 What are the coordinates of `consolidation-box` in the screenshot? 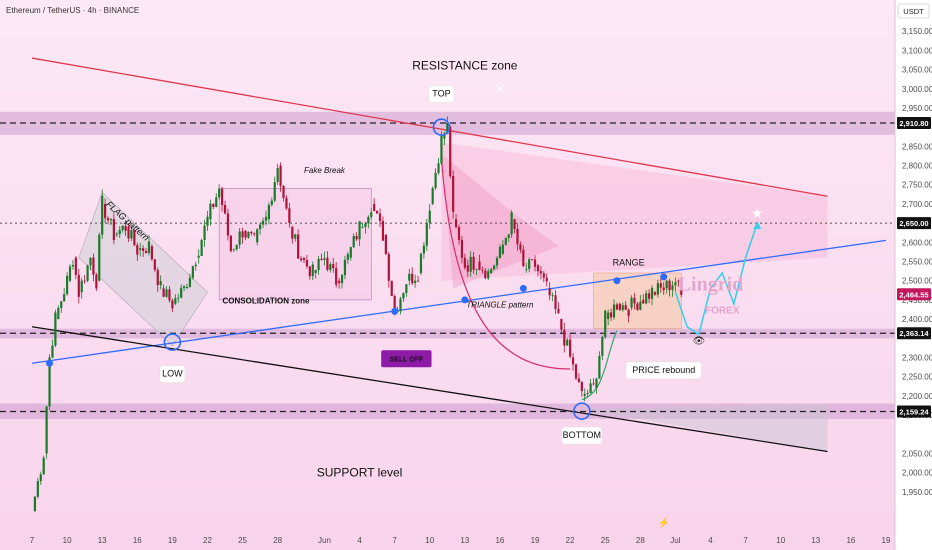 It's located at (295, 244).